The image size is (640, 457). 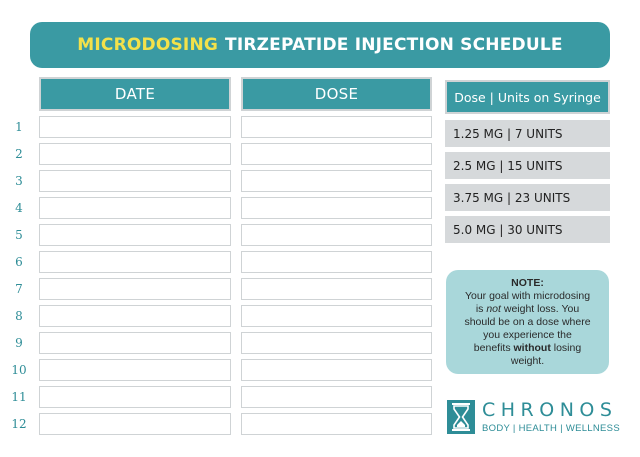 What do you see at coordinates (336, 94) in the screenshot?
I see `dose-column-header: DOSE` at bounding box center [336, 94].